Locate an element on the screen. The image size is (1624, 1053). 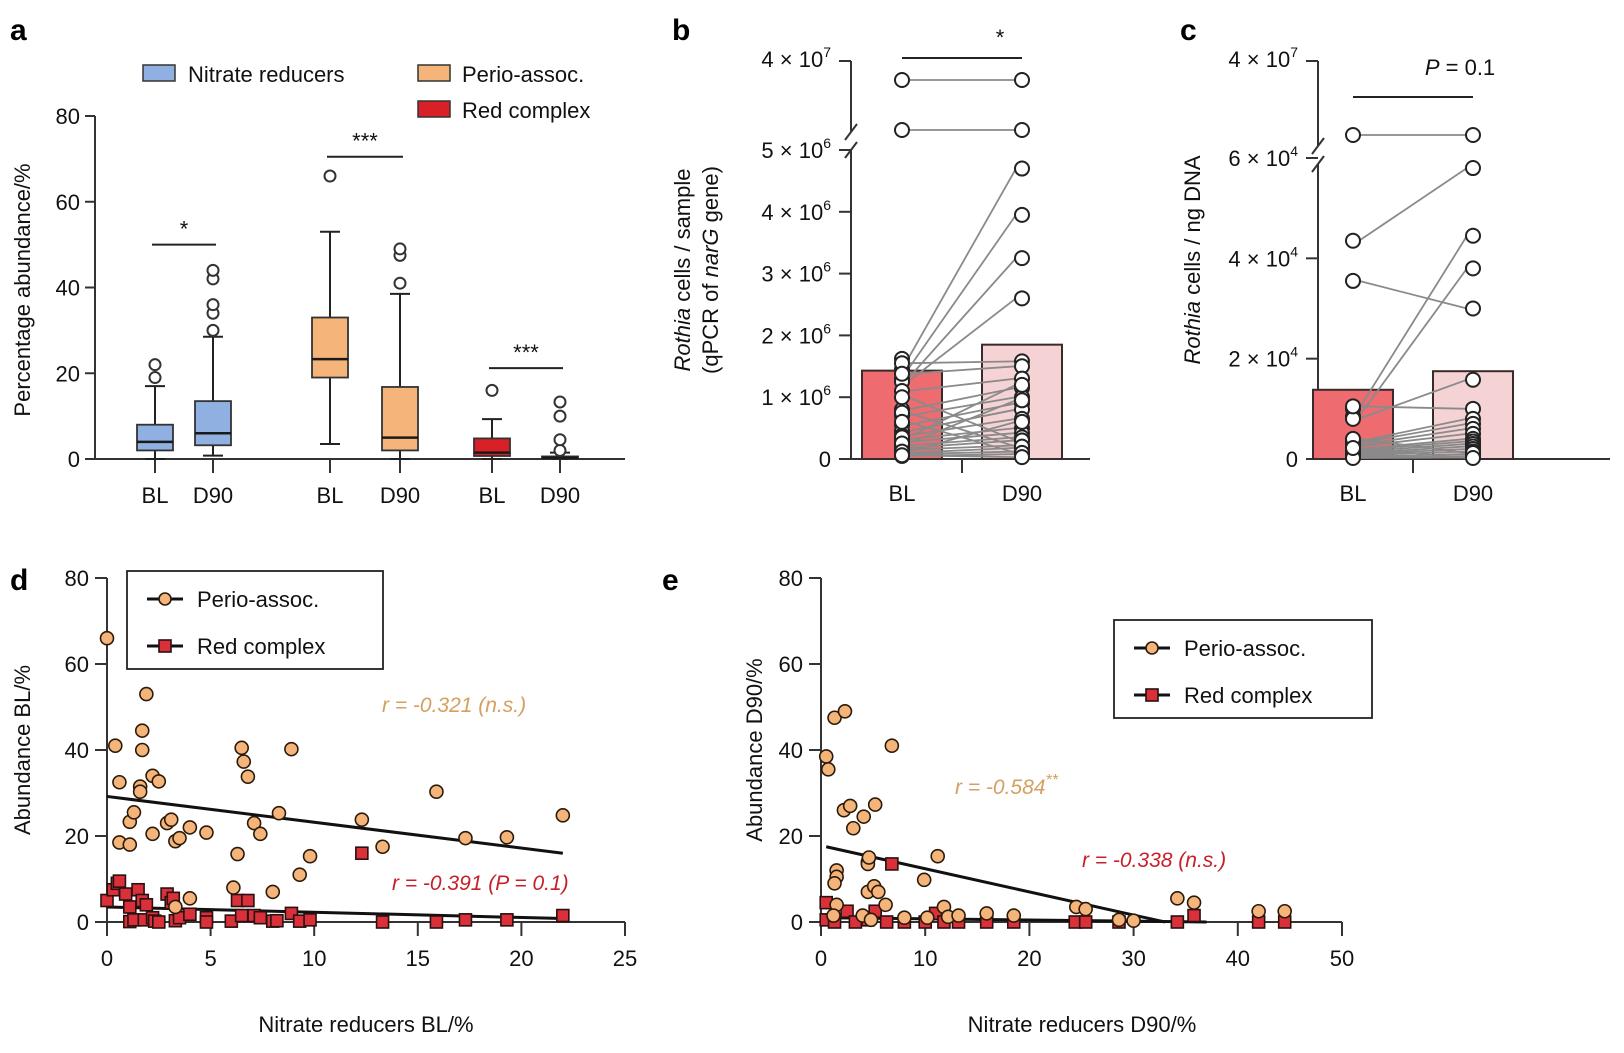
x-tick-label: D90 is located at coordinates (1022, 493).